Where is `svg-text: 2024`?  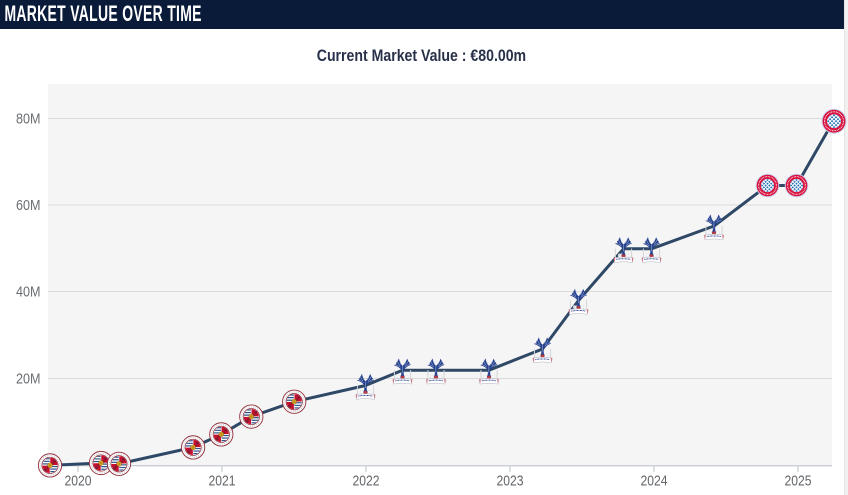
svg-text: 2024 is located at coordinates (654, 481).